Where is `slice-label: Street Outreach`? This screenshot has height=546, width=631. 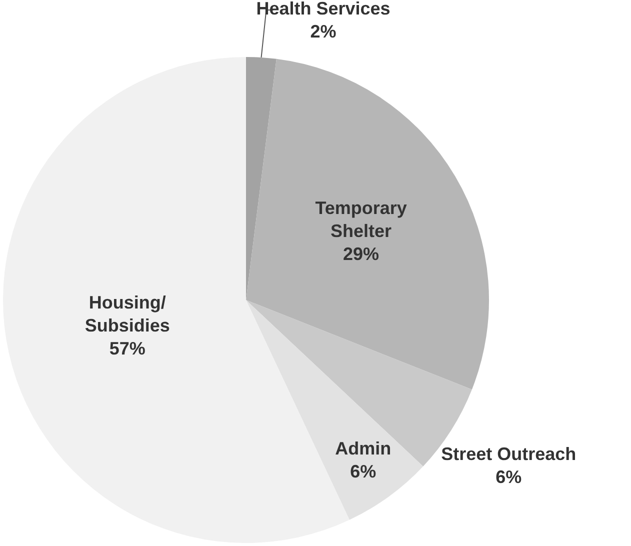 slice-label: Street Outreach is located at coordinates (508, 454).